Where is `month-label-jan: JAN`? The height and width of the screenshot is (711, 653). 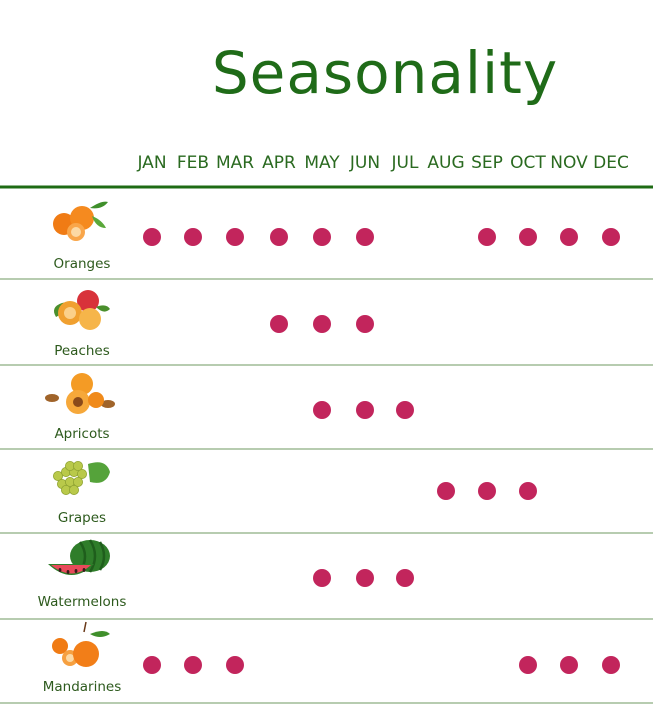 month-label-jan: JAN is located at coordinates (151, 163).